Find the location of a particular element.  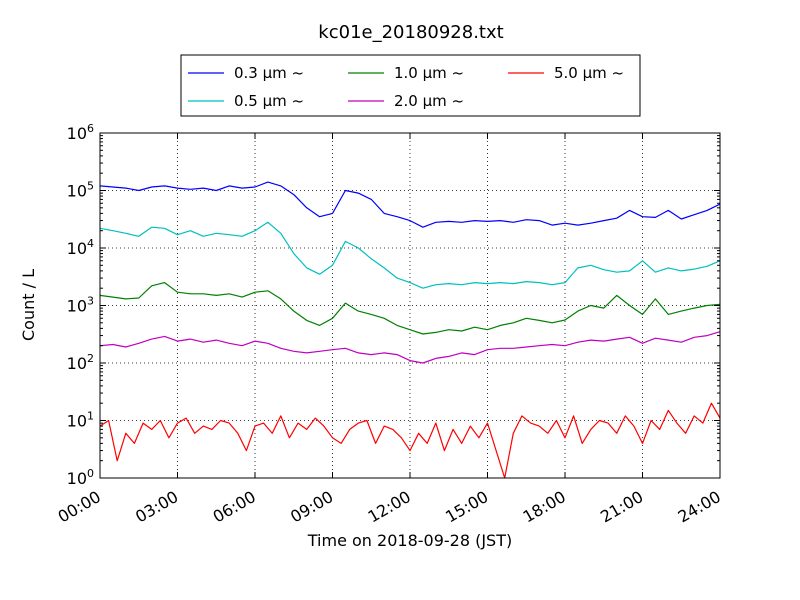

y-tick-label: 10⁶ is located at coordinates (80, 132).